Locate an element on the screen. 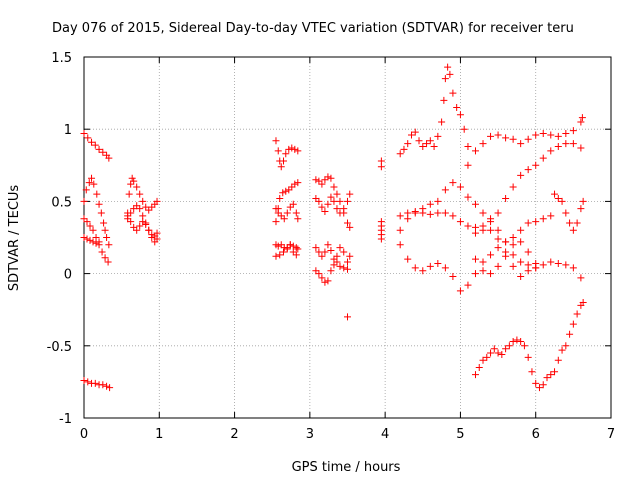 The width and height of the screenshot is (640, 480). series-sat-x is located at coordinates (525, 141).